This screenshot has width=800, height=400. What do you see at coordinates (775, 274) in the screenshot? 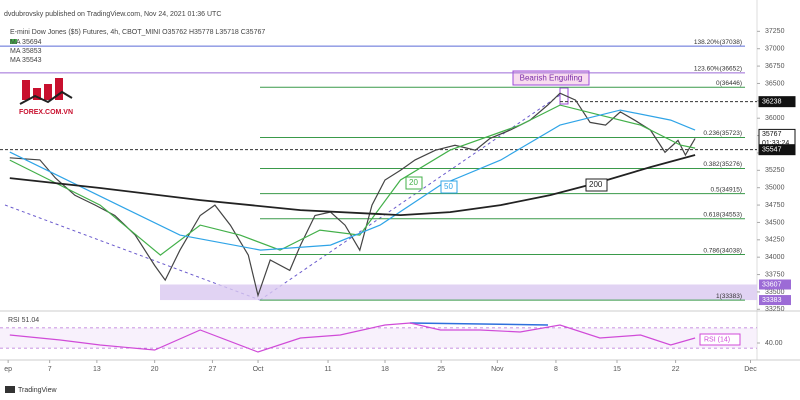
I see `y-tick-label: 33750` at bounding box center [775, 274].